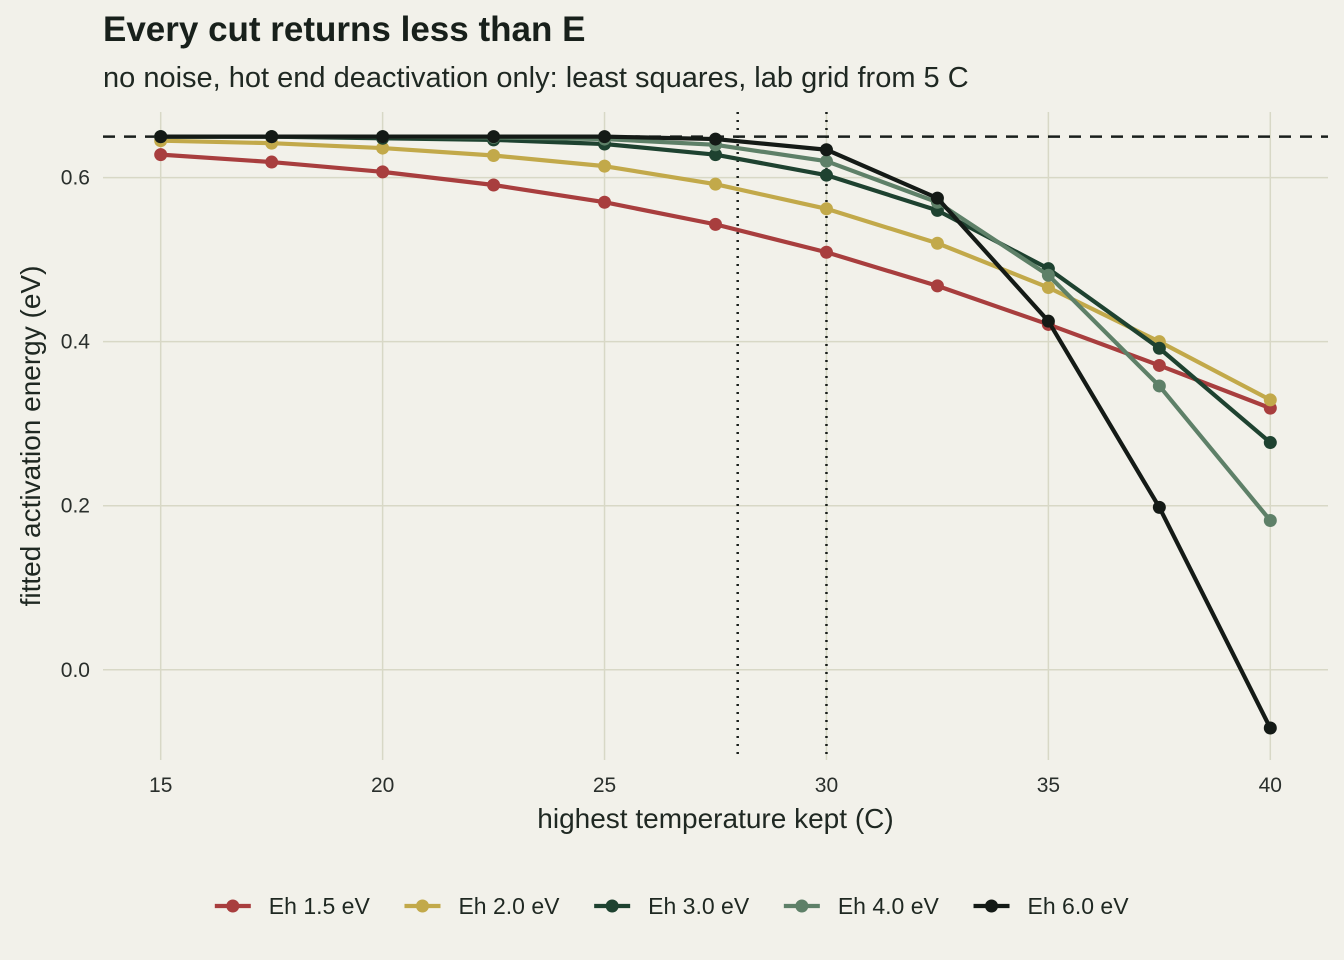 The height and width of the screenshot is (960, 1344). I want to click on x-tick-label: 25, so click(604, 785).